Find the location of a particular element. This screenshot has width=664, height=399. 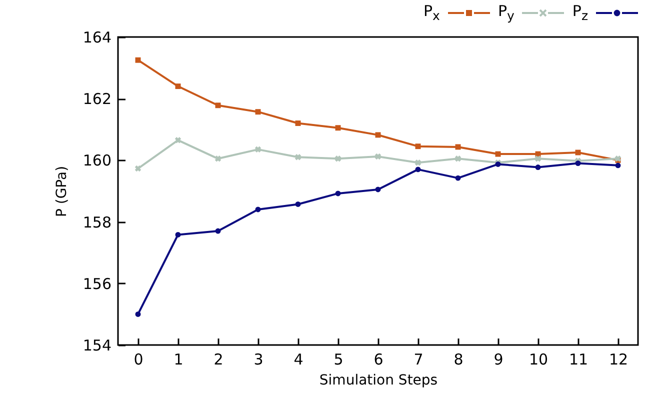

x-tick-label: 5 is located at coordinates (339, 359).